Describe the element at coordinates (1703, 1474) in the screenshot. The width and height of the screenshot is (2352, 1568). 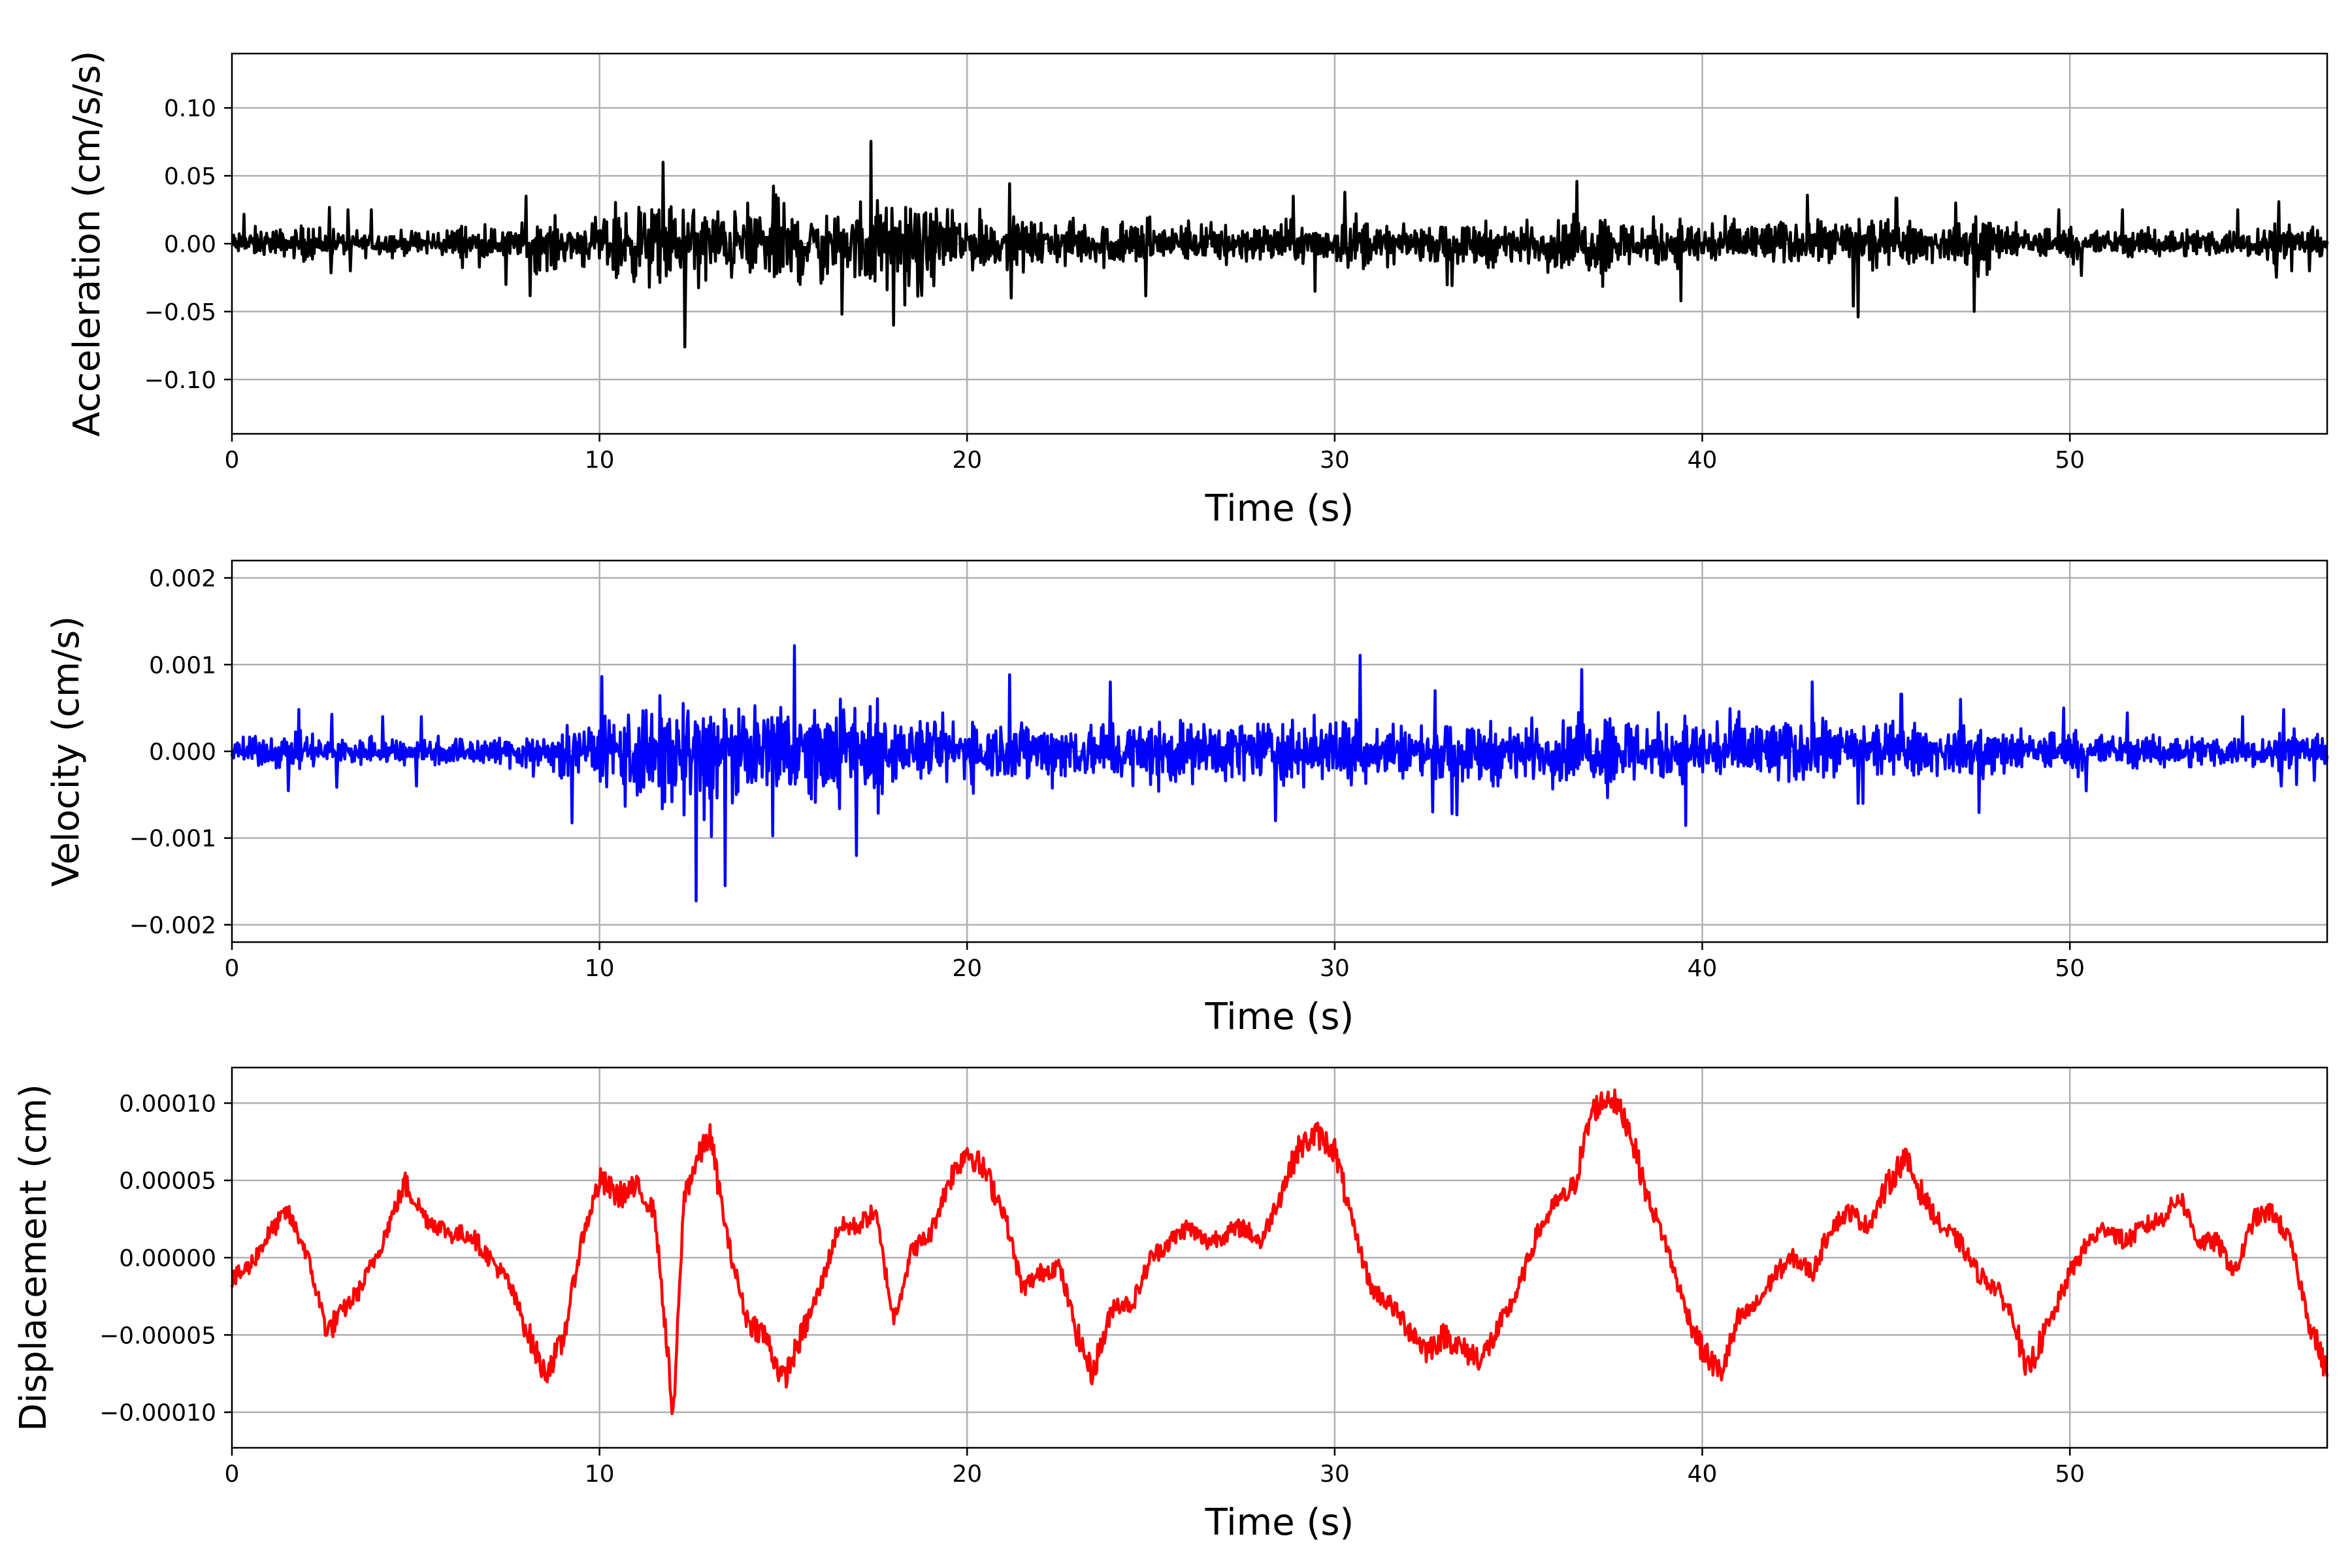
I see `displacement-x-tick-label: 40` at that location.